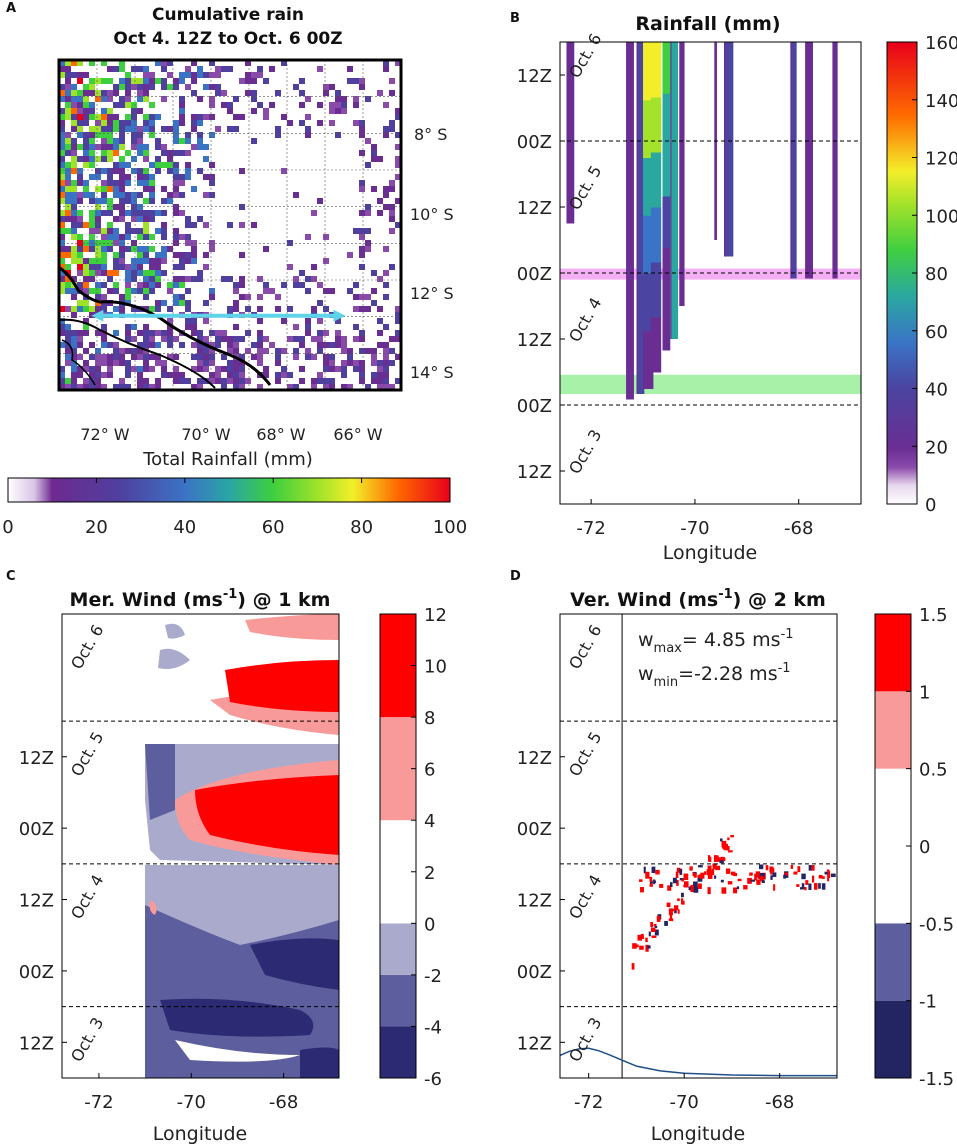 This screenshot has height=1145, width=957. Describe the element at coordinates (707, 24) in the screenshot. I see `hovmoller-b-title: Rainfall (mm)` at that location.